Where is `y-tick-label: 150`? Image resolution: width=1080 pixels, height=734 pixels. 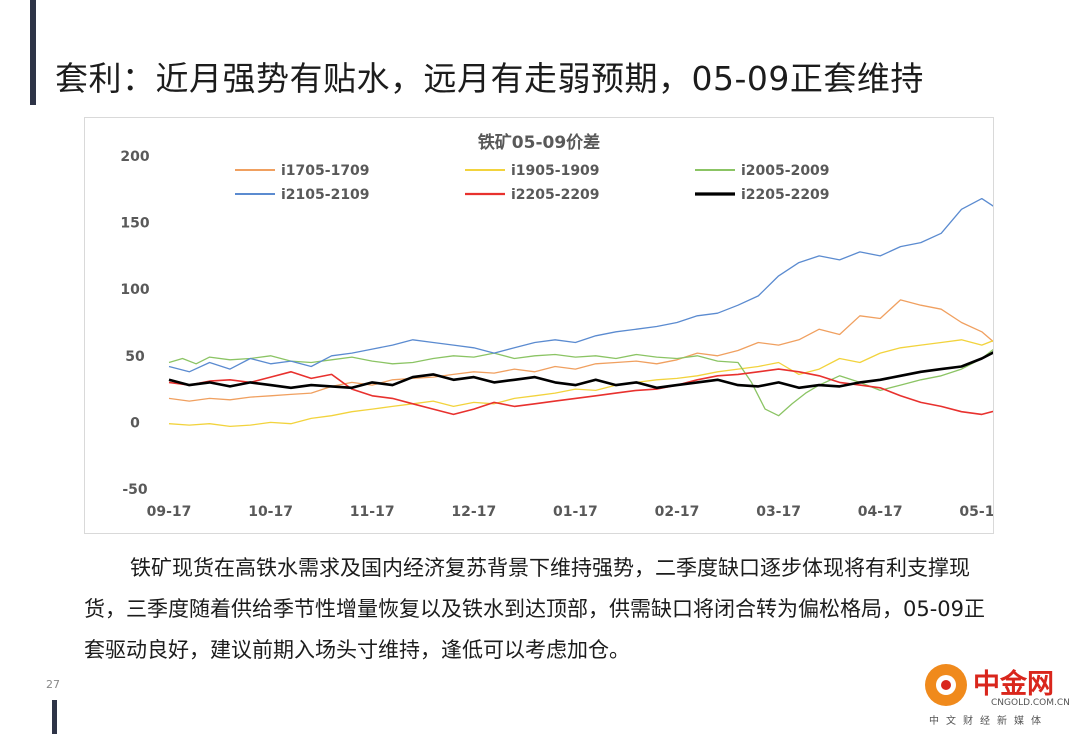 y-tick-label: 150 is located at coordinates (134, 224).